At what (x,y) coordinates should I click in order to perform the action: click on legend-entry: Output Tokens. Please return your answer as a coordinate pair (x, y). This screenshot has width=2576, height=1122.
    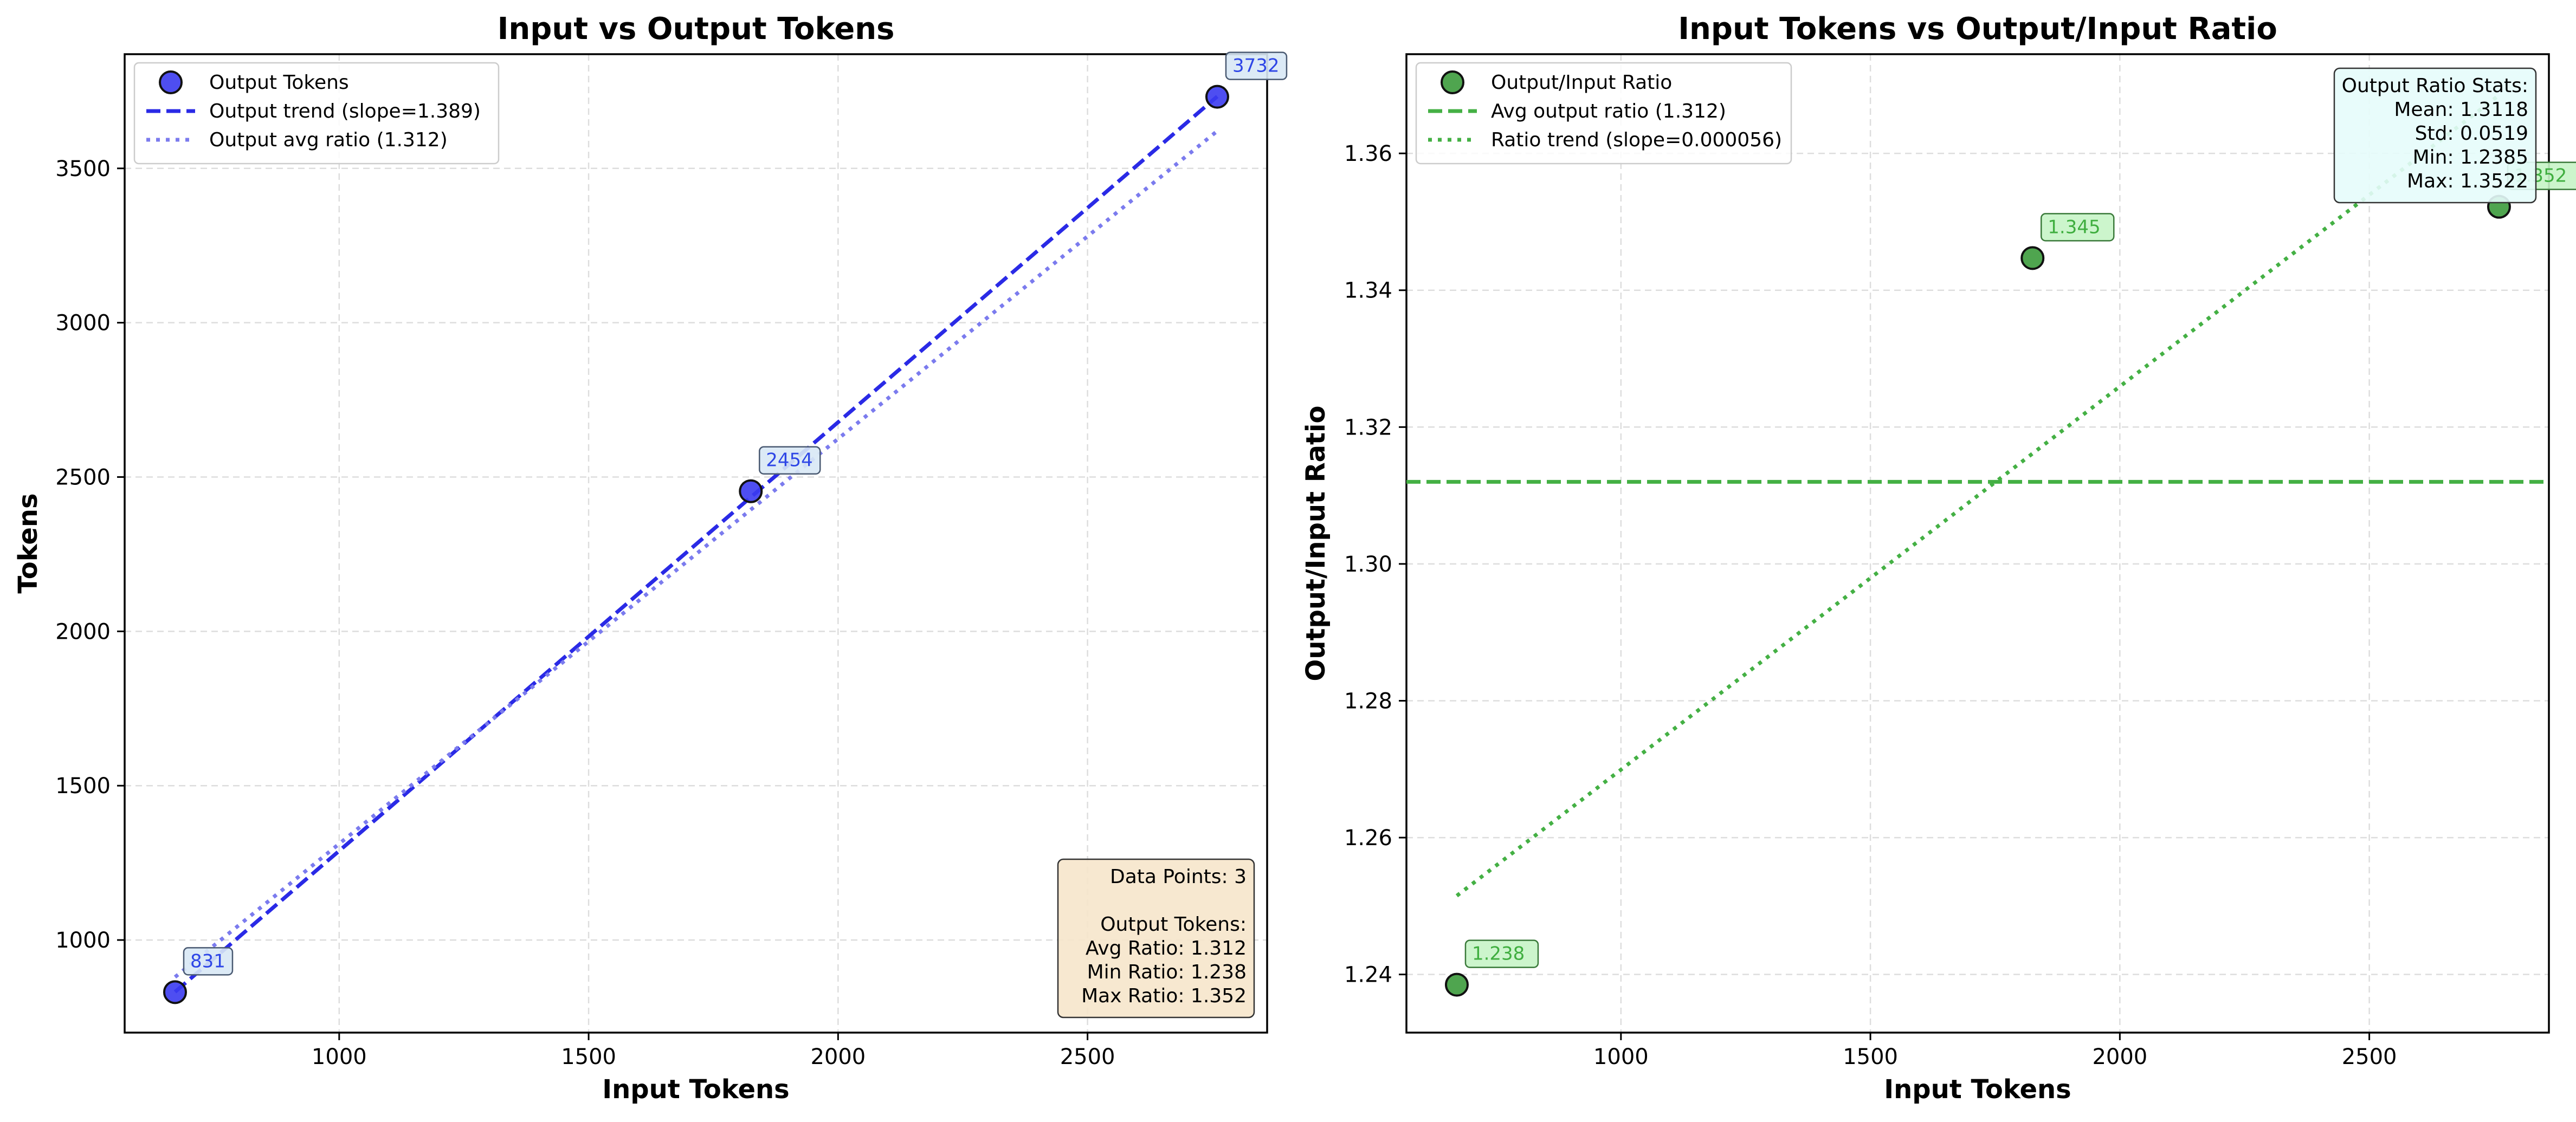
    Looking at the image, I should click on (279, 83).